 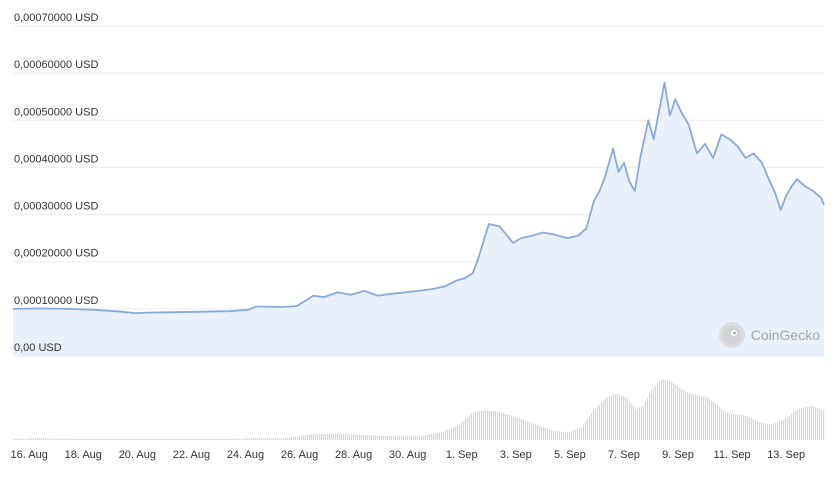 I want to click on y-tick-label: 0,00040000 USD, so click(x=56, y=159).